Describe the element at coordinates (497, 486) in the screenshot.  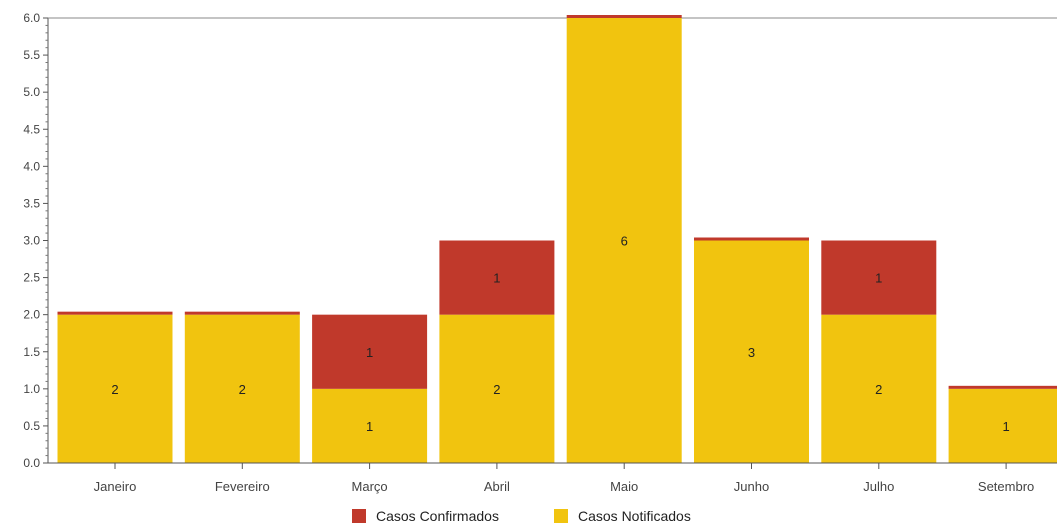
I see `x-tick-label: Abril` at that location.